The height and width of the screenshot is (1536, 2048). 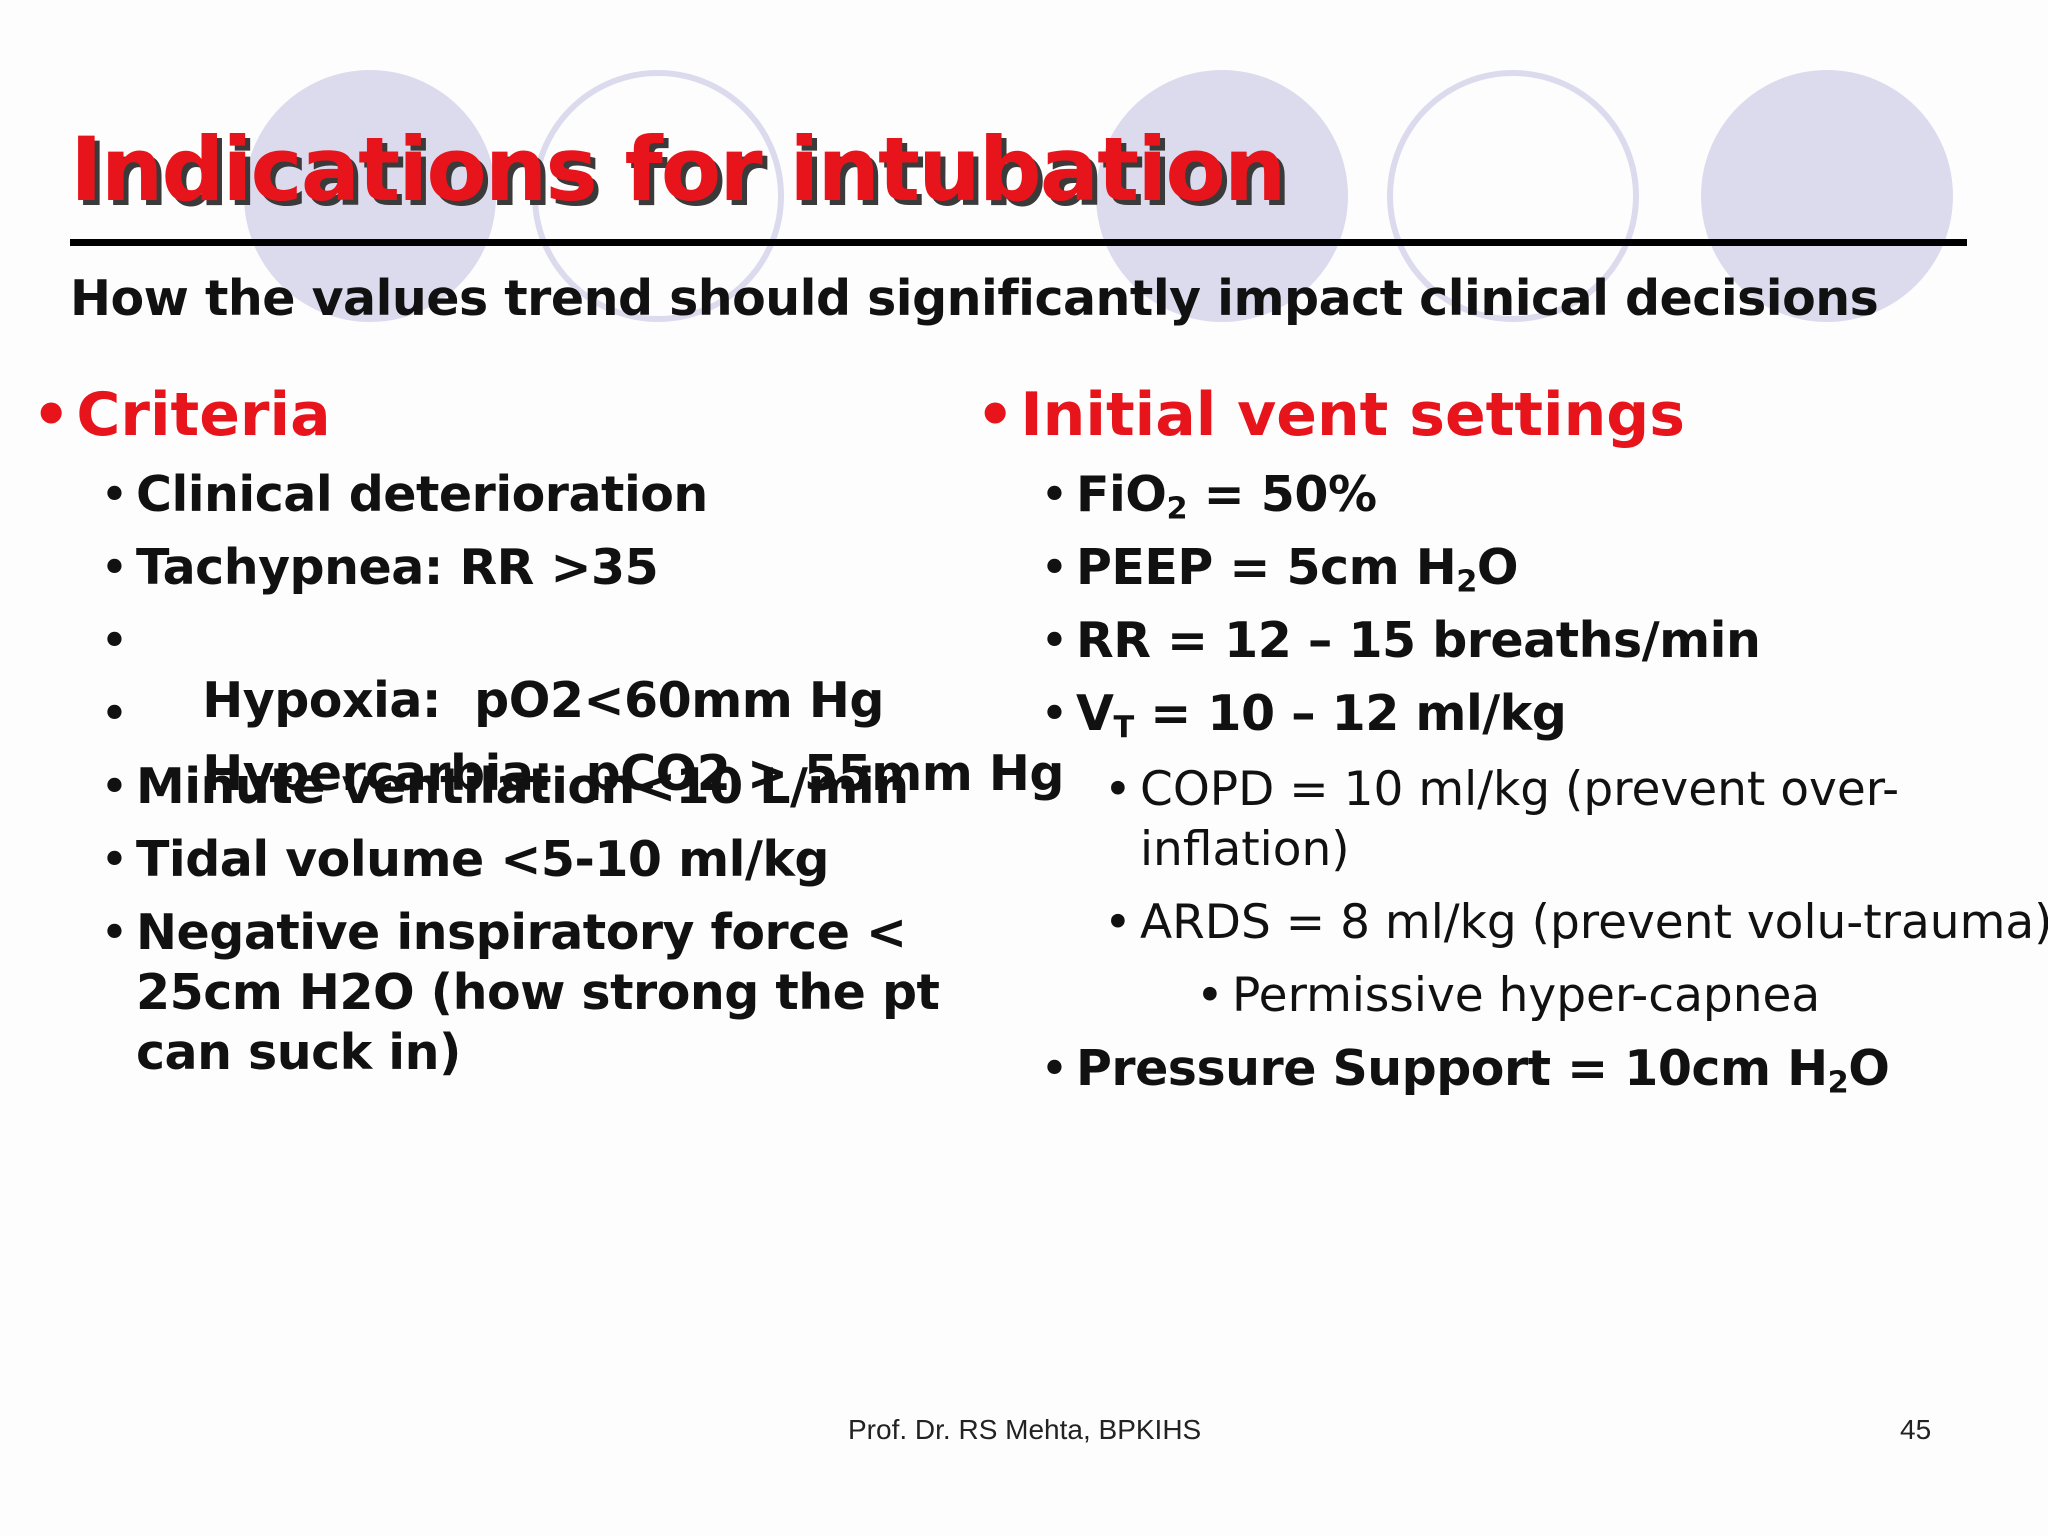 I want to click on list-item: • Hypercarbia: pCO2 > 55mm Hg, so click(x=582, y=774).